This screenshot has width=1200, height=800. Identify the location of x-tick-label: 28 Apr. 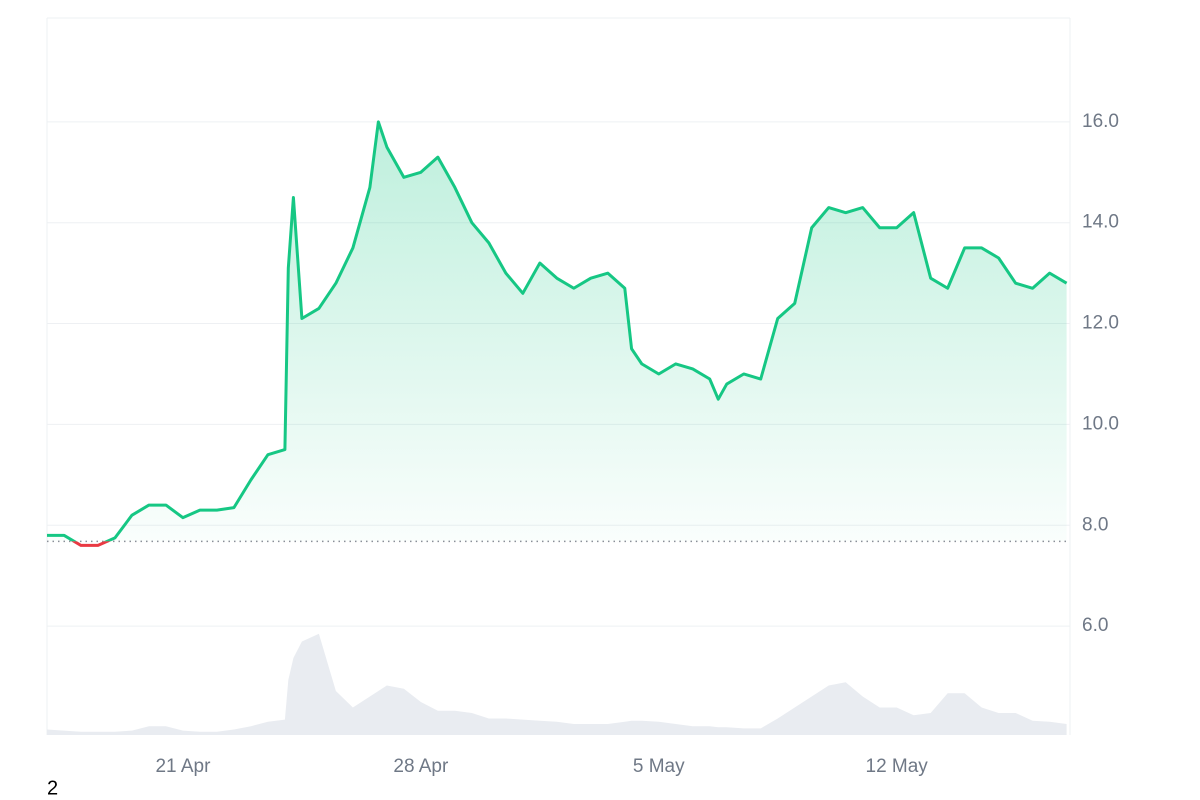
(421, 766).